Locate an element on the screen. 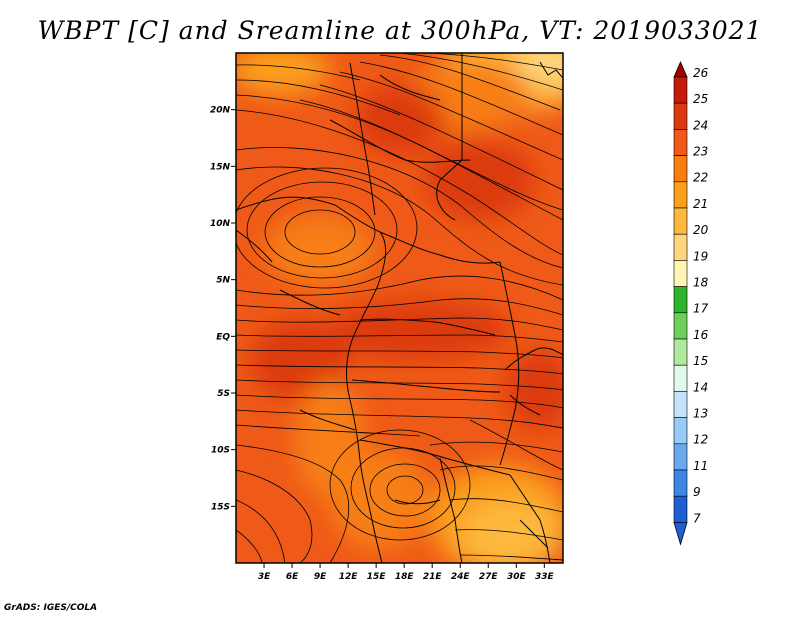 The image size is (800, 618). colorbar-label: 7 is located at coordinates (697, 518).